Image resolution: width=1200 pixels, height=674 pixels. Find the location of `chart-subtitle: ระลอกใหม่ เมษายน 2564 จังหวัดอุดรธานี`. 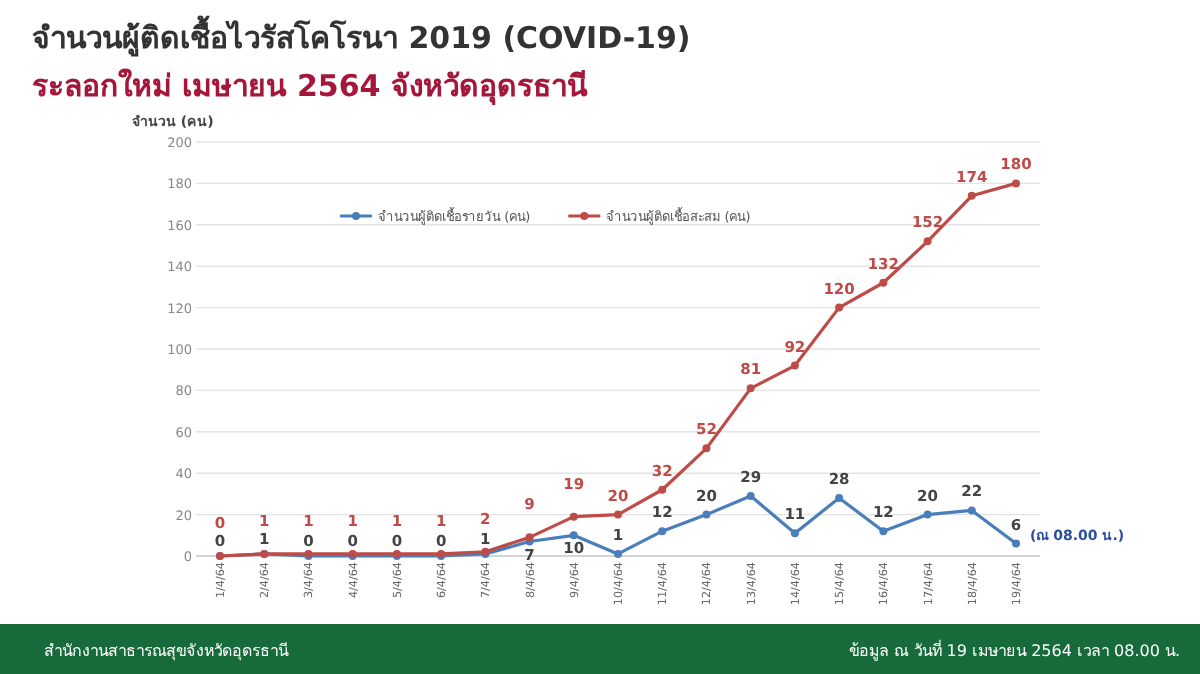

chart-subtitle: ระลอกใหม่ เมษายน 2564 จังหวัดอุดรธานี is located at coordinates (310, 87).